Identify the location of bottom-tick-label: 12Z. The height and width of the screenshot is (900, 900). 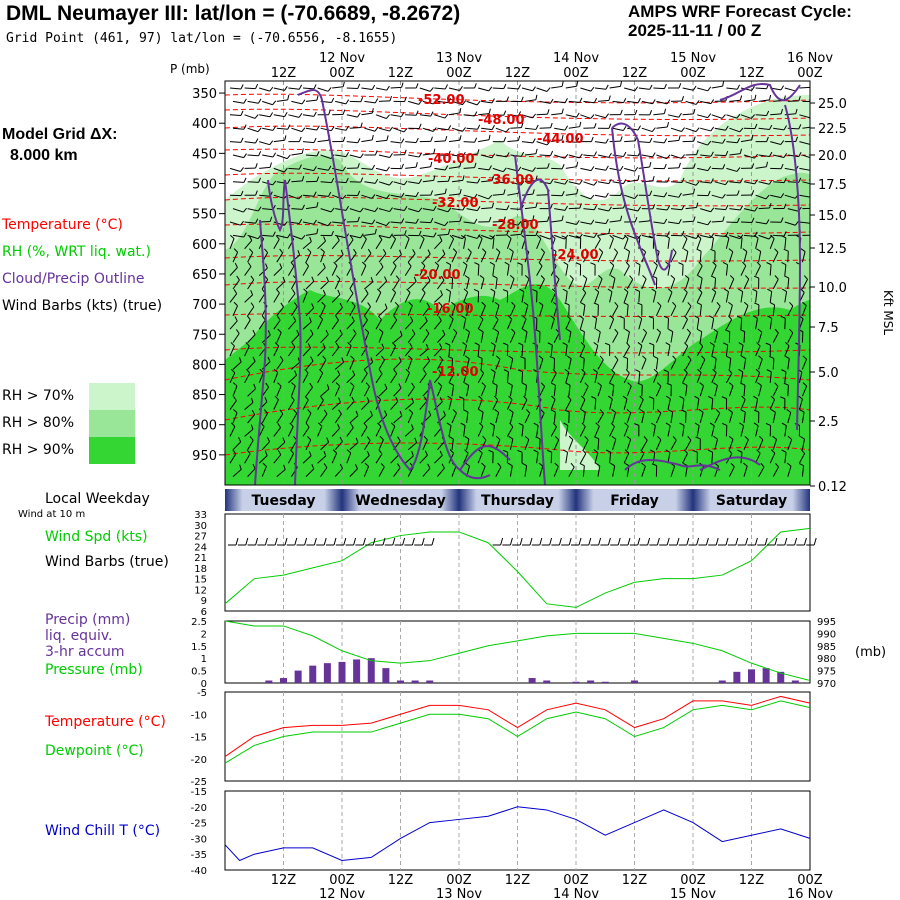
(284, 880).